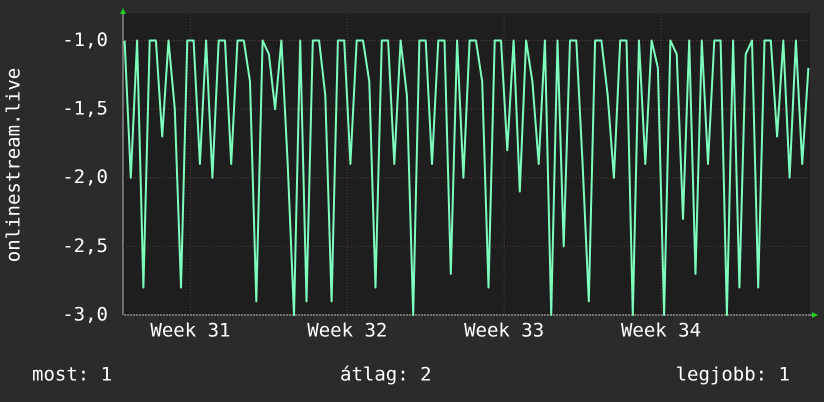 This screenshot has width=824, height=402. Describe the element at coordinates (190, 331) in the screenshot. I see `x-tick-label: Week 31` at that location.